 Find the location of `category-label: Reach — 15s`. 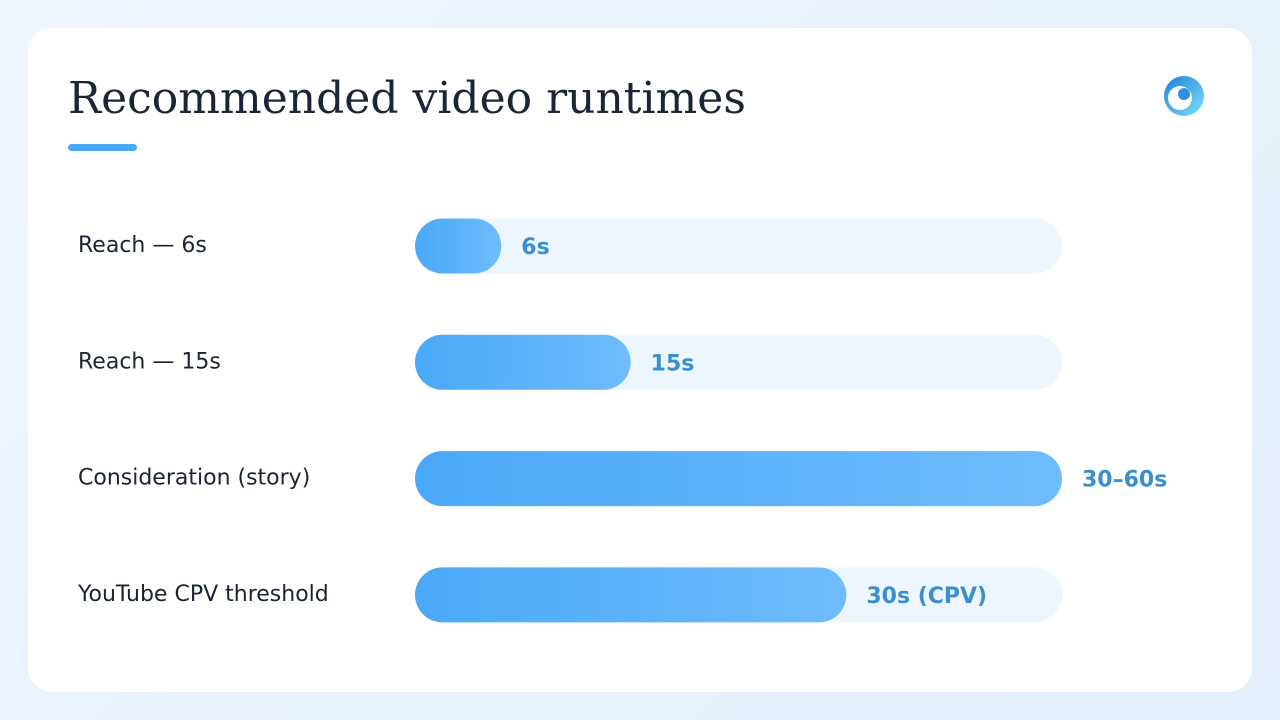

category-label: Reach — 15s is located at coordinates (149, 361).